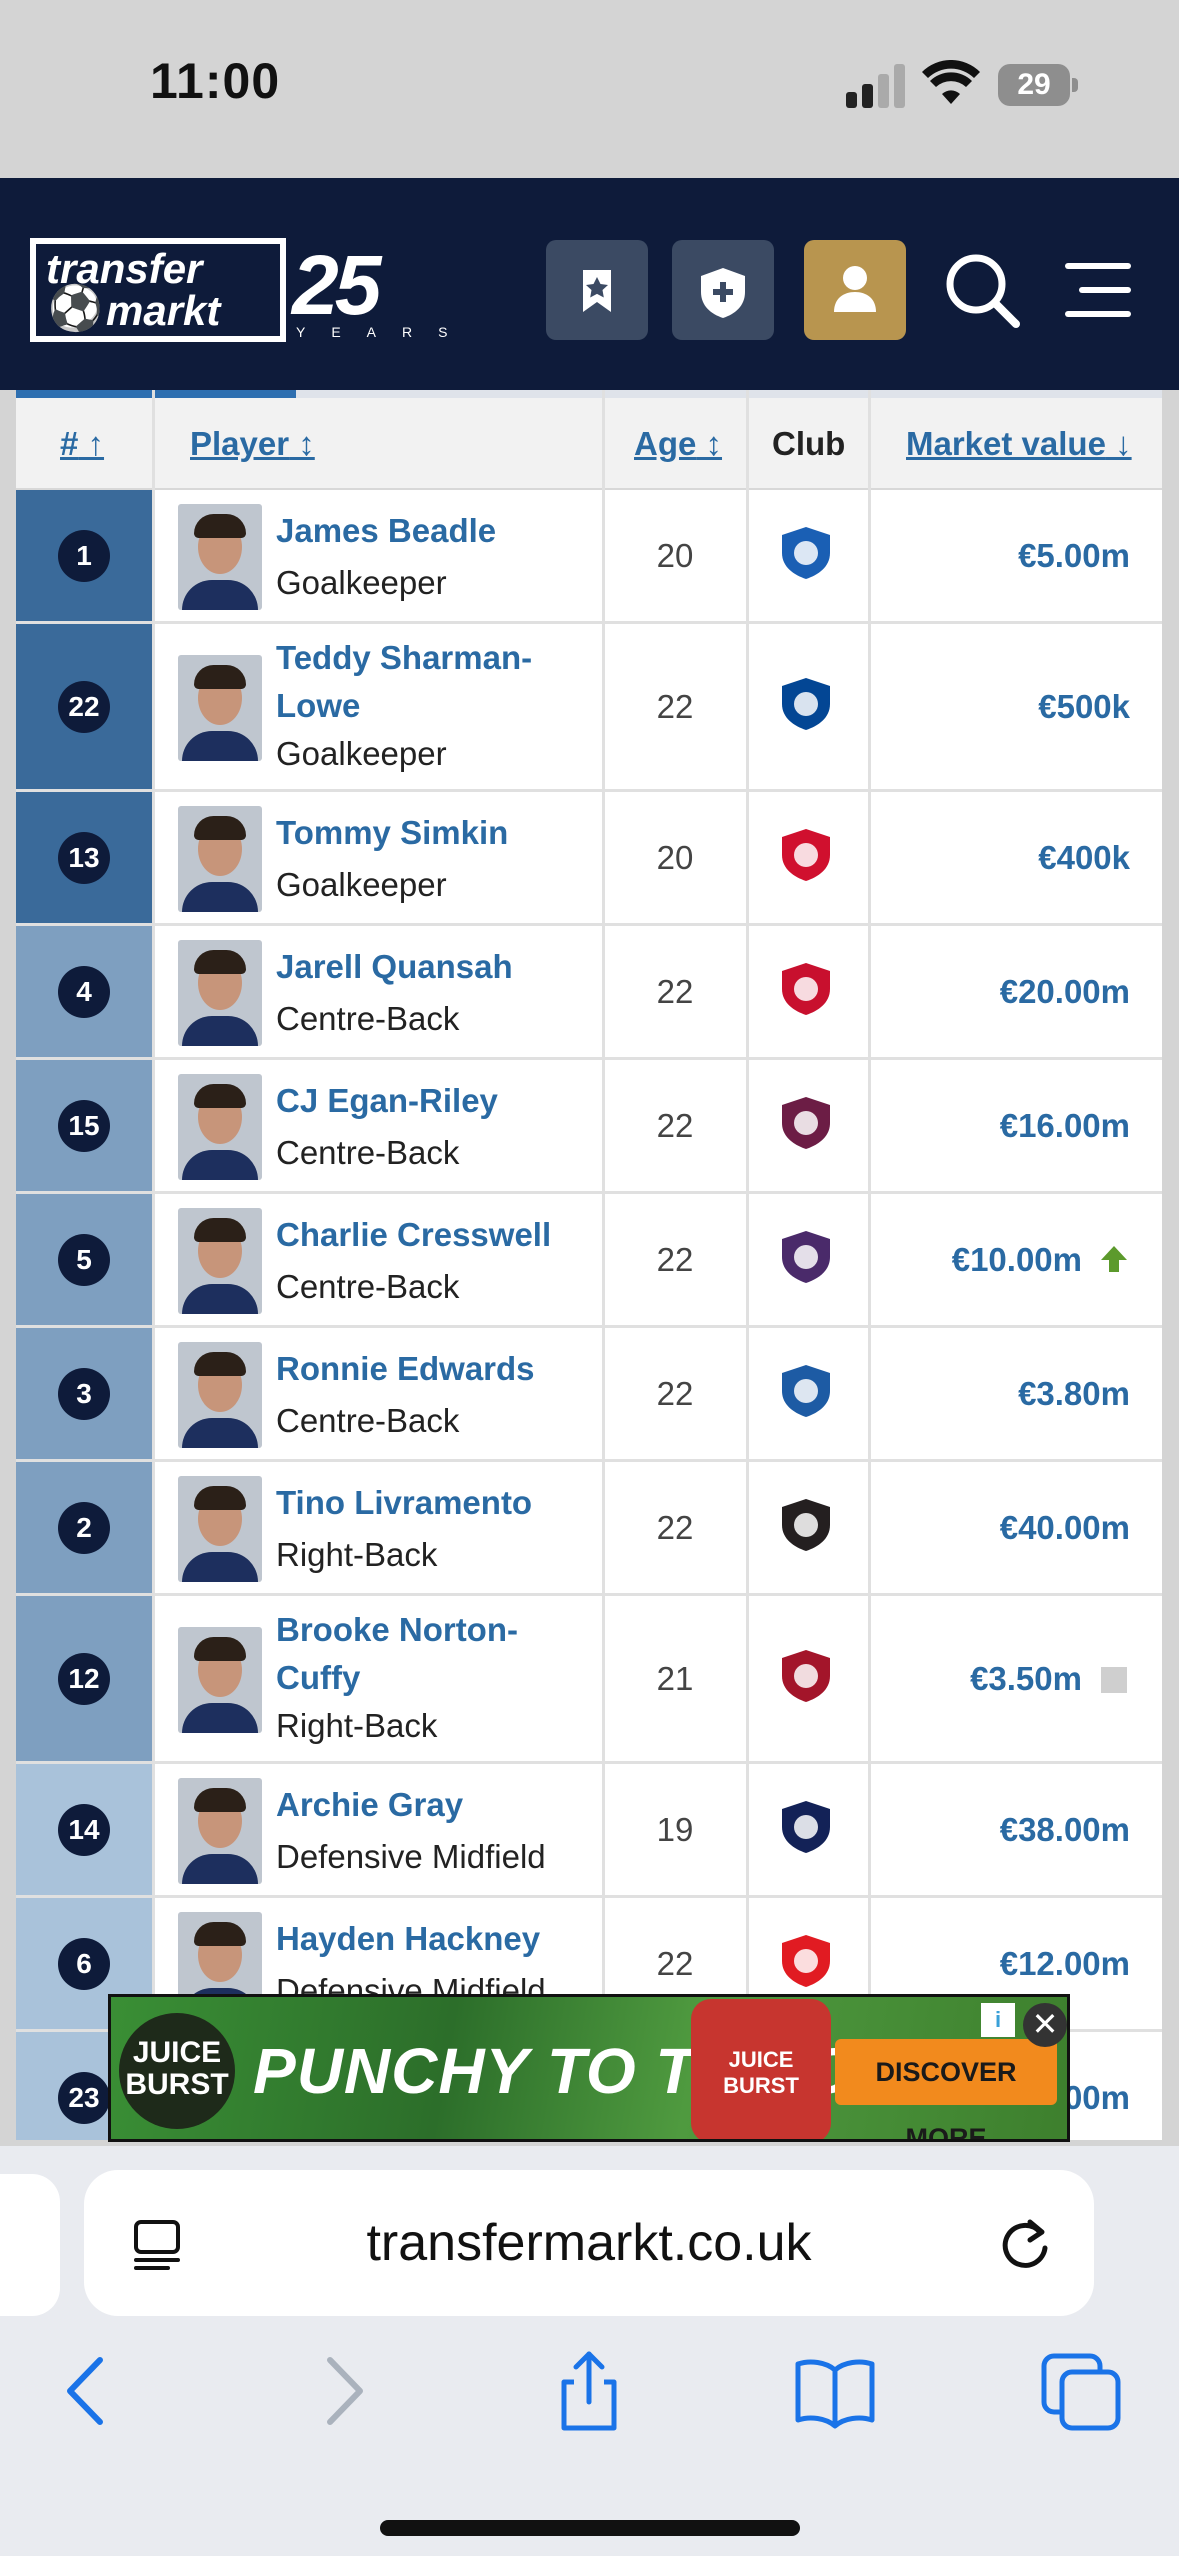 Image resolution: width=1179 pixels, height=2556 pixels. What do you see at coordinates (158, 2244) in the screenshot?
I see `page-menu-icon` at bounding box center [158, 2244].